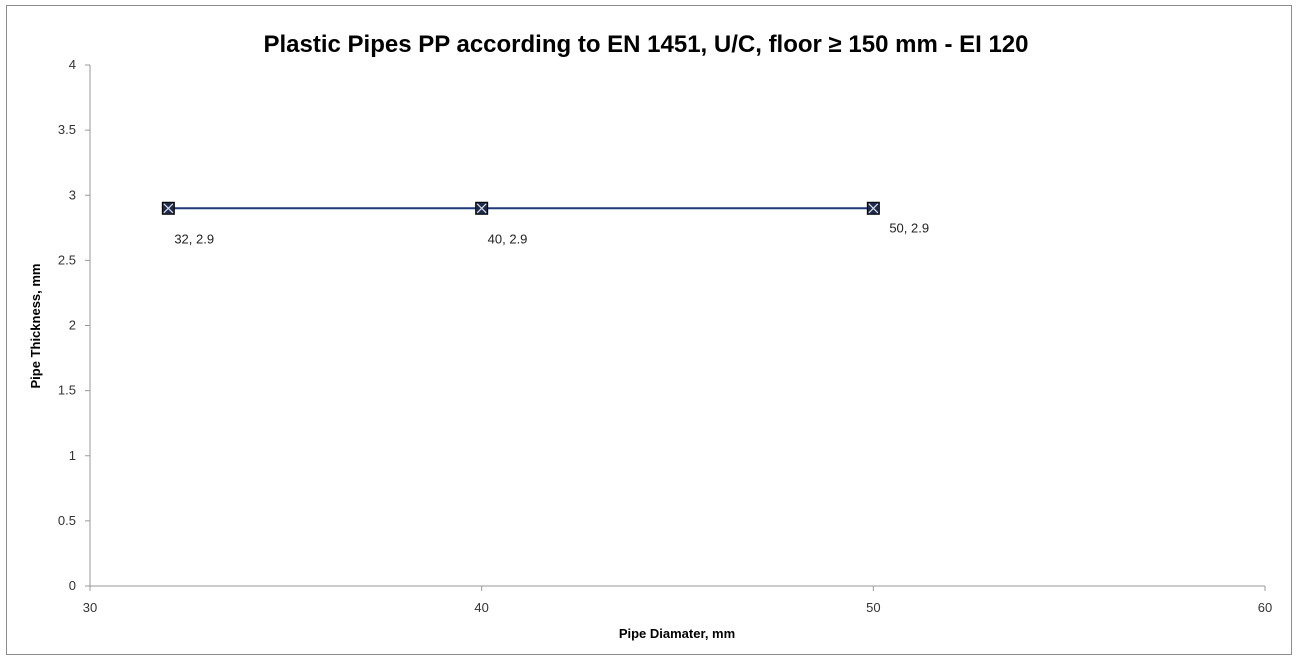 The image size is (1300, 660). I want to click on y-ticks: 0 0.5 1 1.5 2 2.5 3 3.5 4, so click(74, 325).